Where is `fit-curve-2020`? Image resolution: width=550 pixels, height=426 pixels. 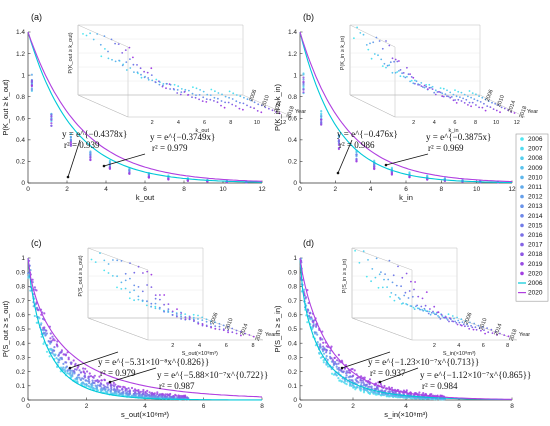
fit-curve-2020 is located at coordinates (145, 328).